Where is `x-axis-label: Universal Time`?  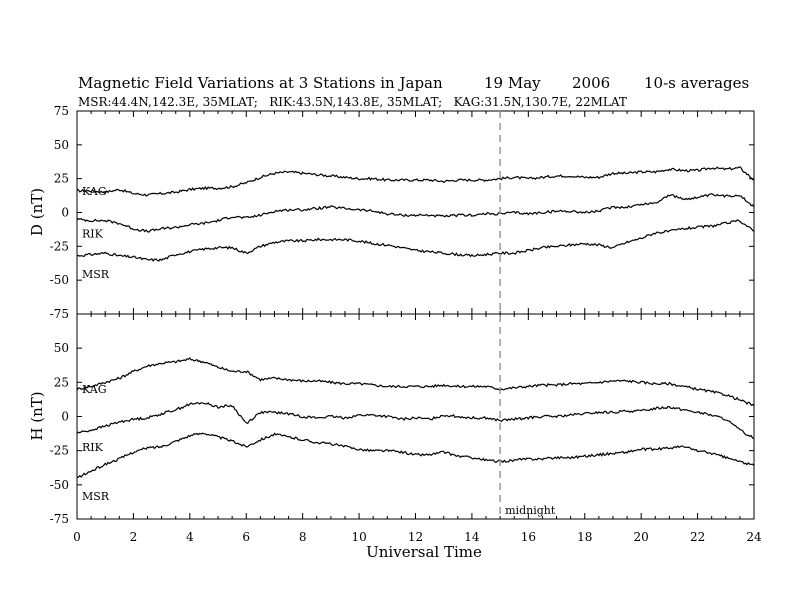 x-axis-label: Universal Time is located at coordinates (424, 552).